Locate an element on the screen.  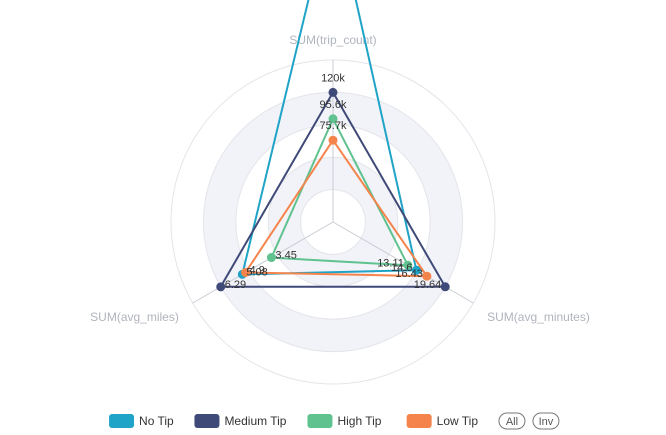
indicator-label-sum-trip-count: SUM(trip_count) is located at coordinates (332, 40).